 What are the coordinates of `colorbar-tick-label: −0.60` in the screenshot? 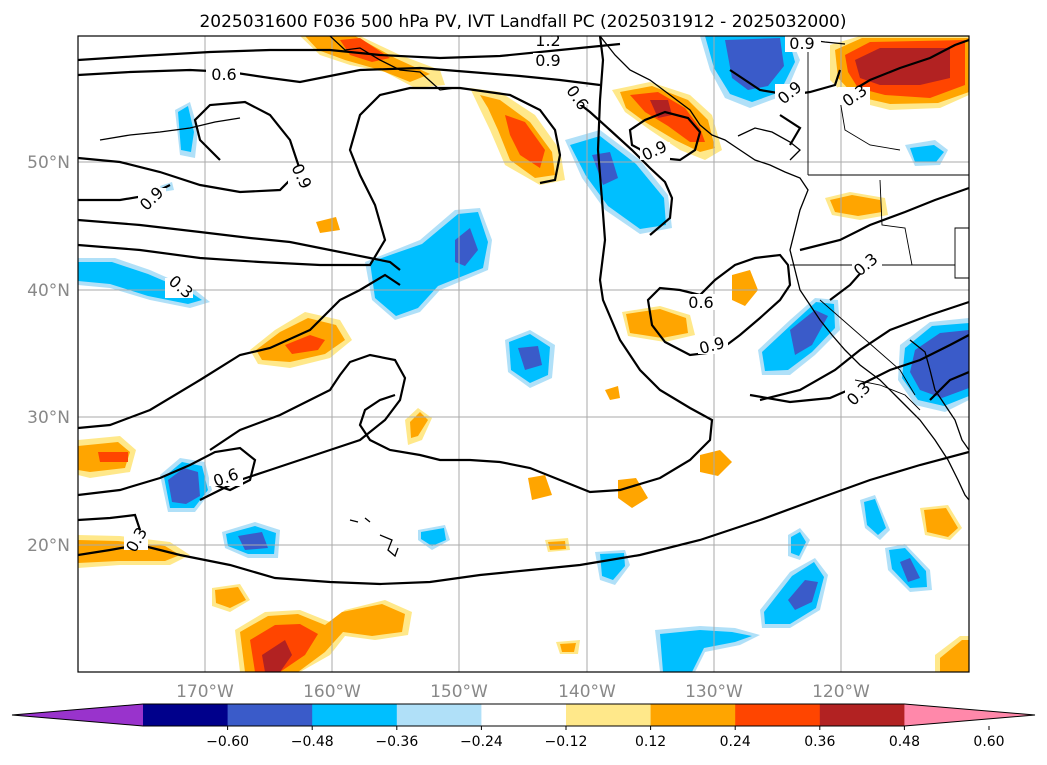 It's located at (227, 742).